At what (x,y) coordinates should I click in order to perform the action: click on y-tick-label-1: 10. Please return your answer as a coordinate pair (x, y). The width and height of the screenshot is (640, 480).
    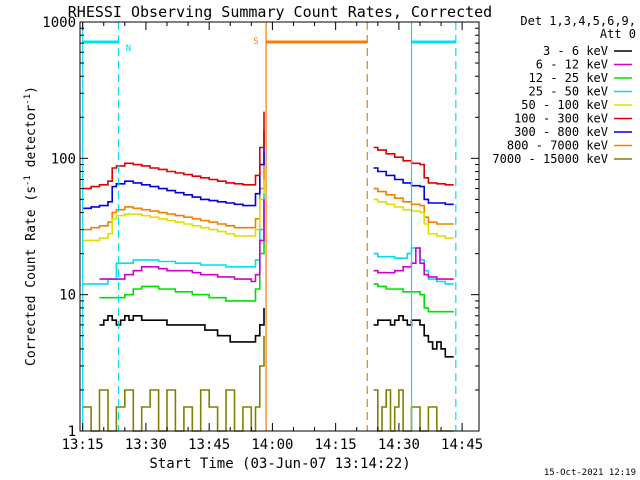
    Looking at the image, I should click on (67, 296).